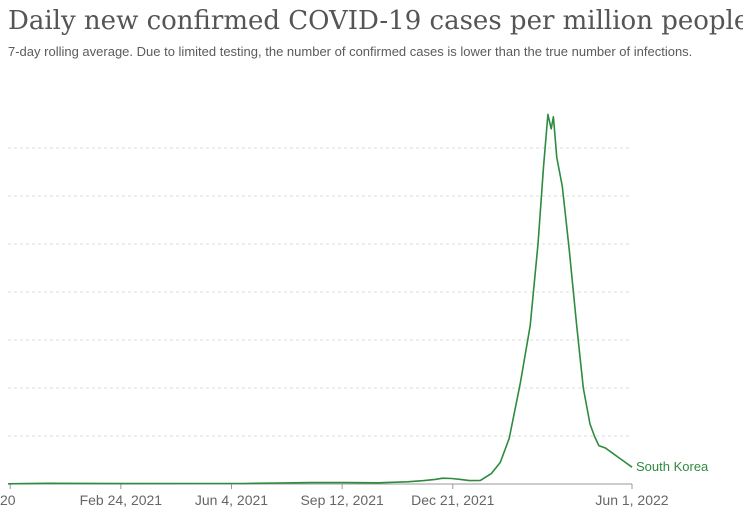  What do you see at coordinates (672, 466) in the screenshot?
I see `series-label: South Korea` at bounding box center [672, 466].